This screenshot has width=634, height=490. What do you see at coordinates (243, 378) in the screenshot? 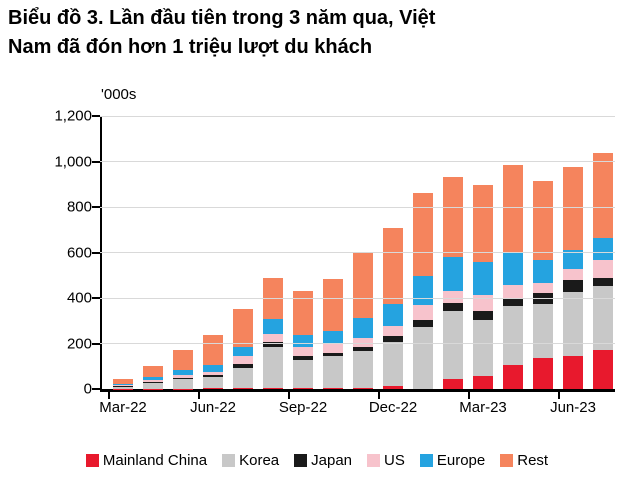
I see `bar-segment-Jul-22-korea` at bounding box center [243, 378].